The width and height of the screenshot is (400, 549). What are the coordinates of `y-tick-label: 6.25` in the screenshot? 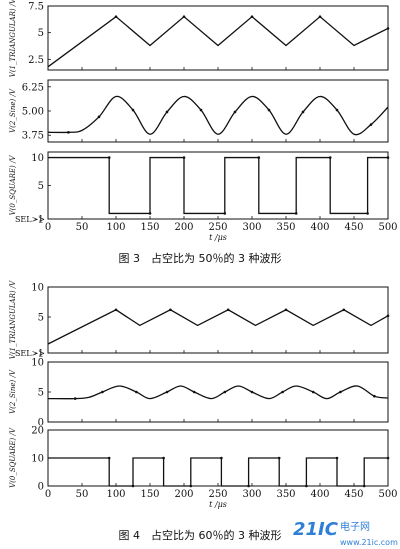 It's located at (33, 87).